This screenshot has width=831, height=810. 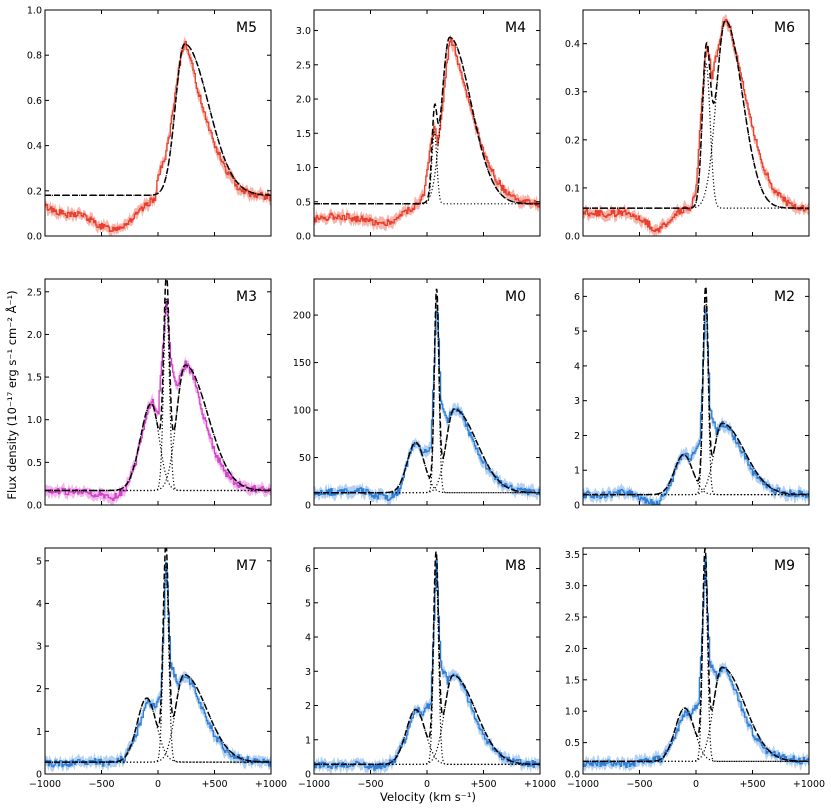 What do you see at coordinates (302, 316) in the screenshot?
I see `y-tick-label: 200` at bounding box center [302, 316].